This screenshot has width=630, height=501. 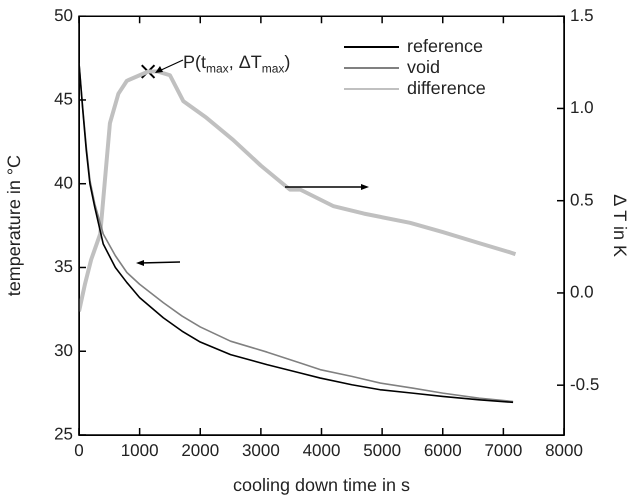 I want to click on x-tick-label: 1000, so click(x=139, y=450).